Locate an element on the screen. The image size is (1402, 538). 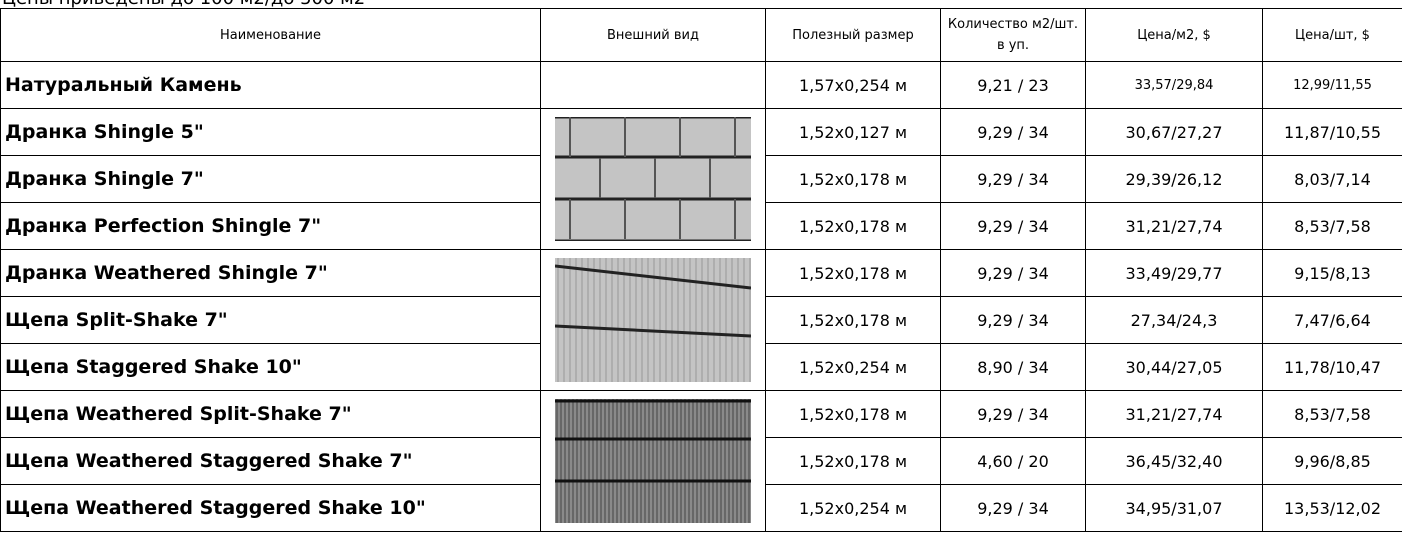
product-name: Щепа Weathered Staggered Shake 10" is located at coordinates (270, 508).